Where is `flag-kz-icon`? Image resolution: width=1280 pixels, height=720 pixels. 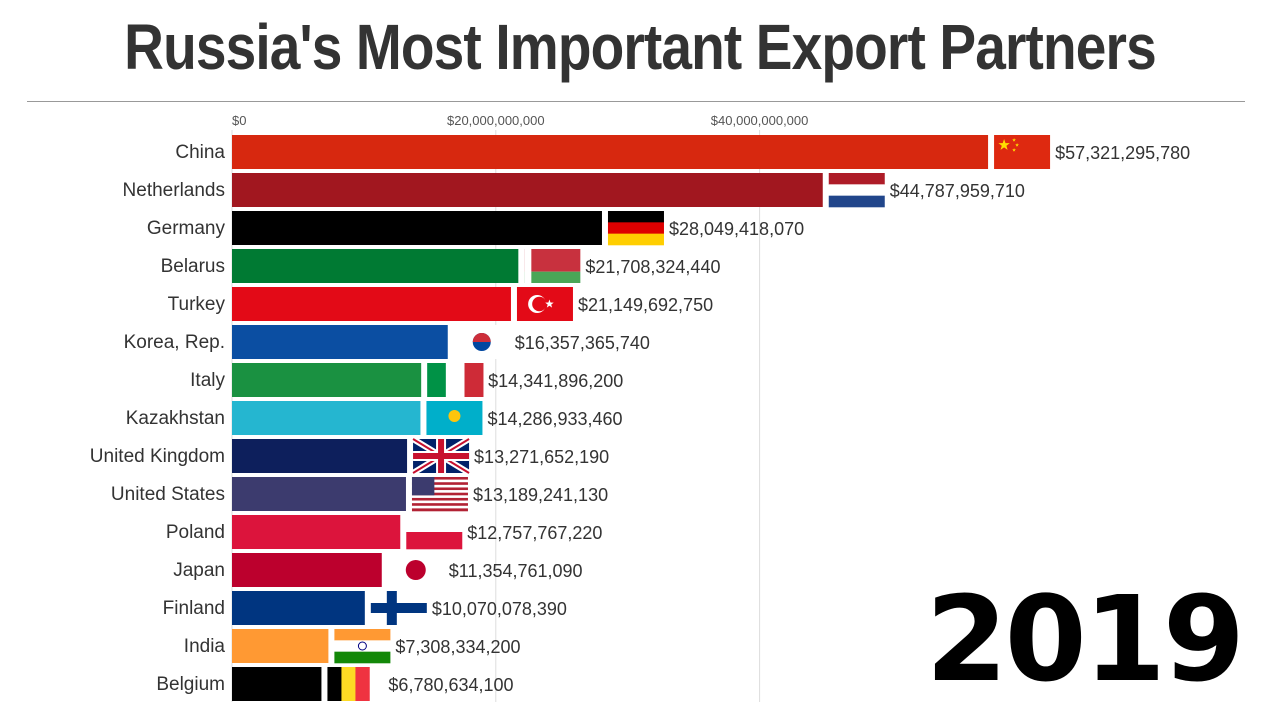 flag-kz-icon is located at coordinates (454, 418).